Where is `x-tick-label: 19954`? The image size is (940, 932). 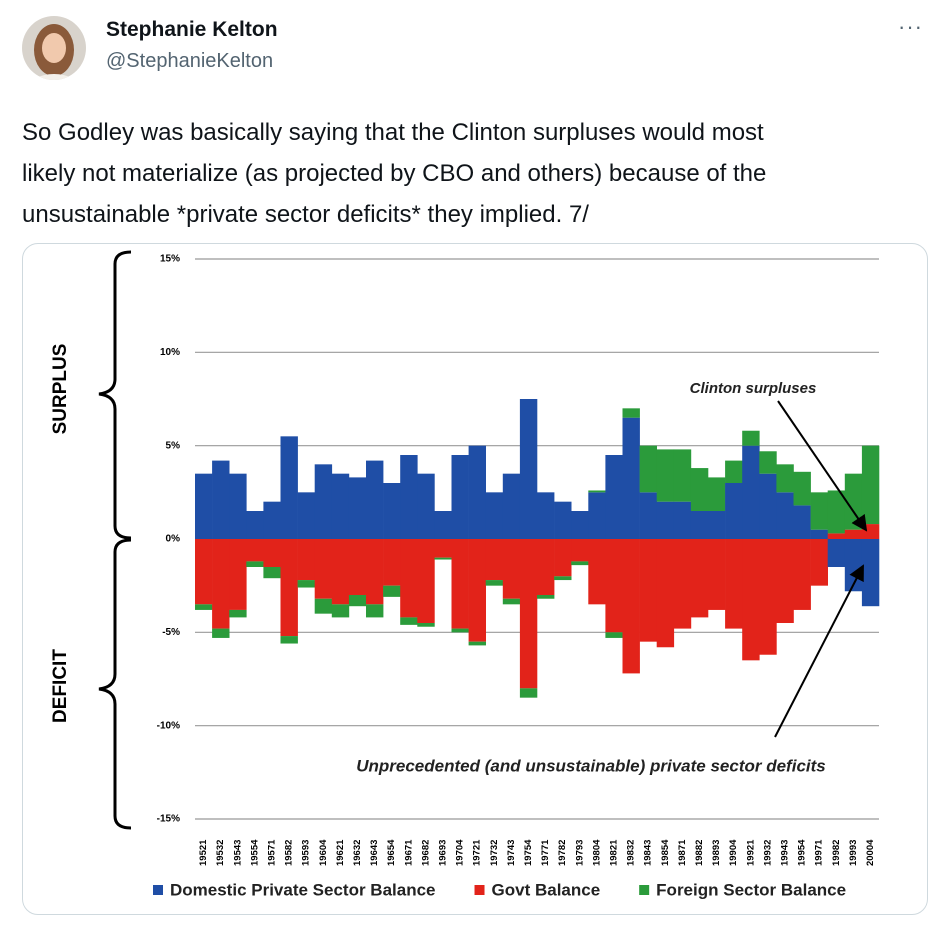
x-tick-label: 19954 is located at coordinates (802, 852).